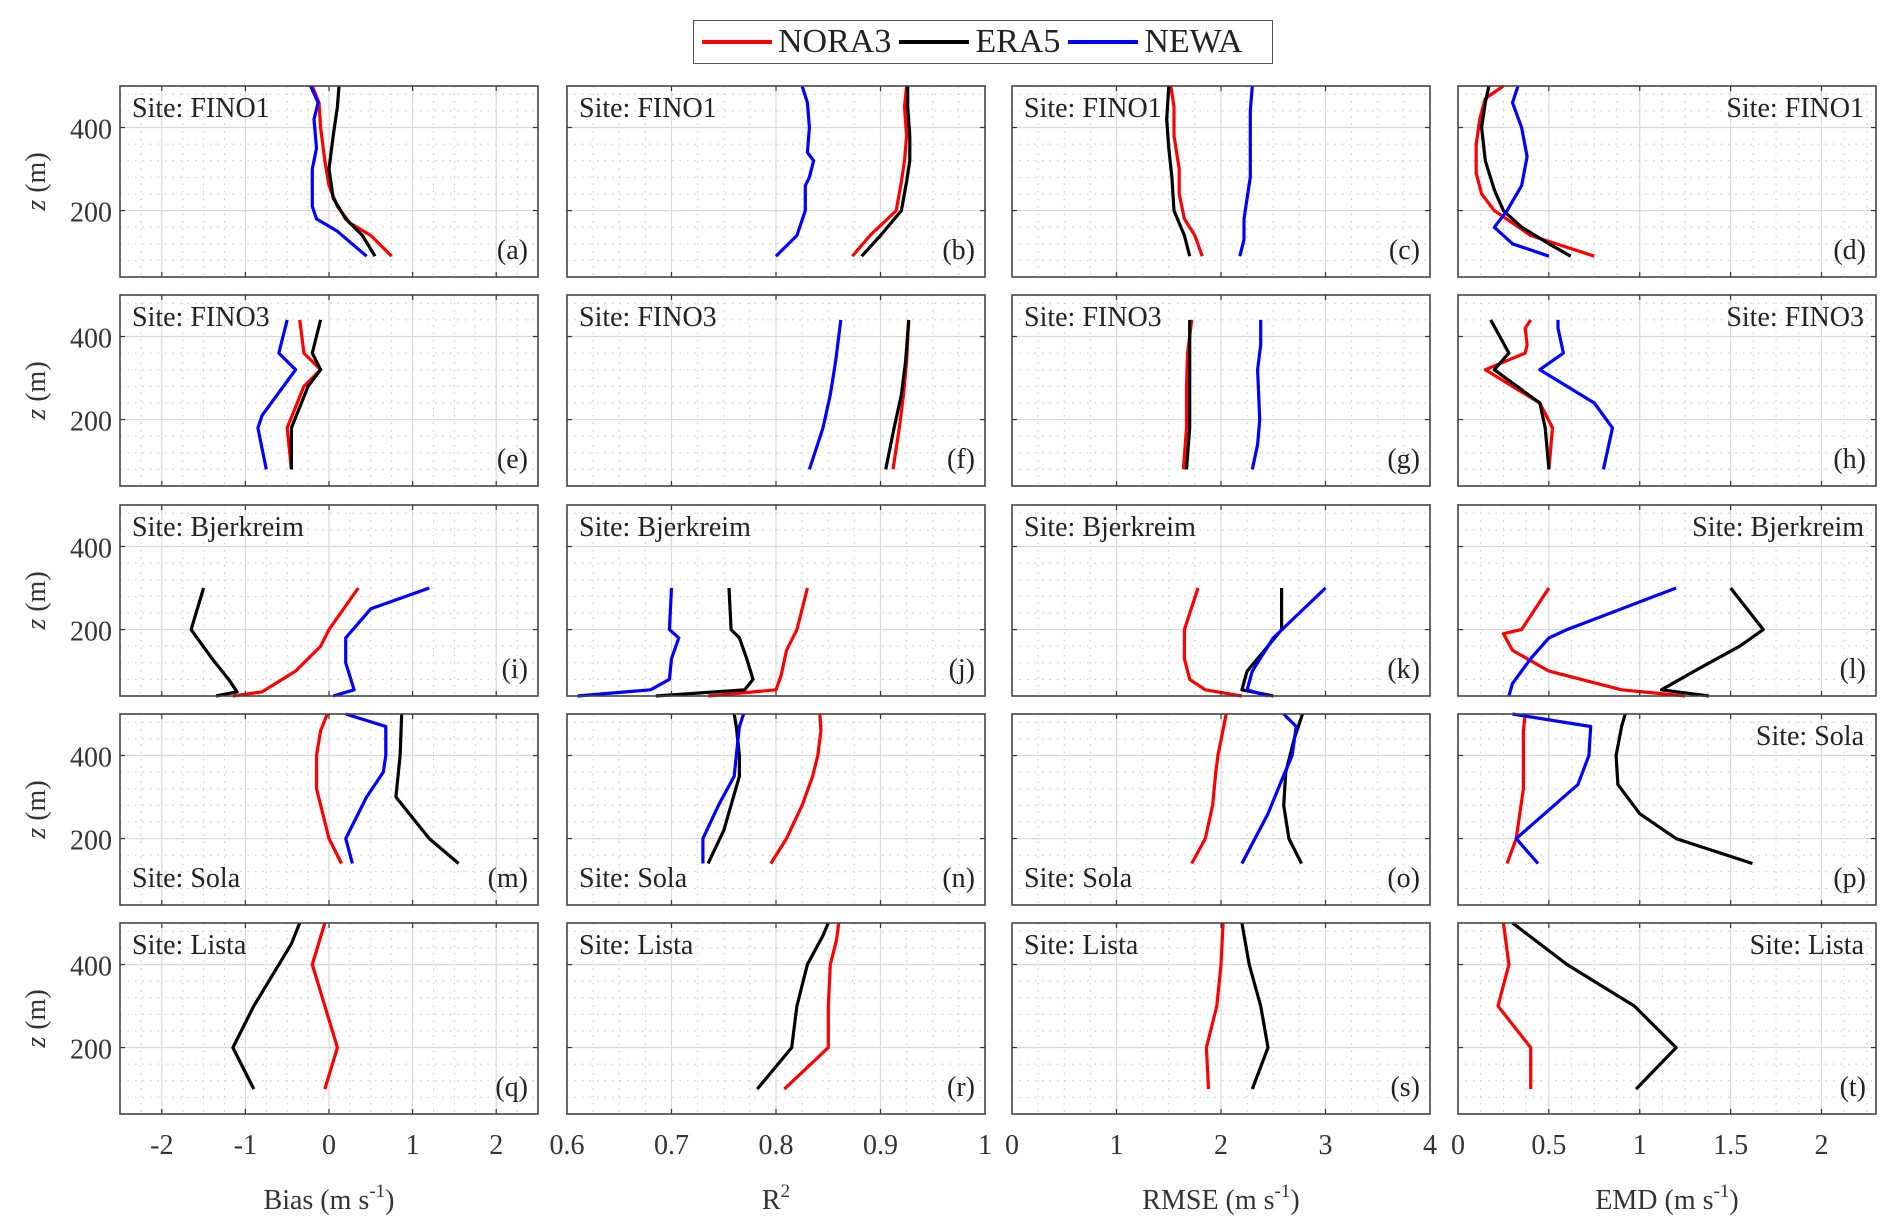 Image resolution: width=1892 pixels, height=1225 pixels. What do you see at coordinates (1294, 1200) in the screenshot?
I see `x-axis-label-tail: )` at bounding box center [1294, 1200].